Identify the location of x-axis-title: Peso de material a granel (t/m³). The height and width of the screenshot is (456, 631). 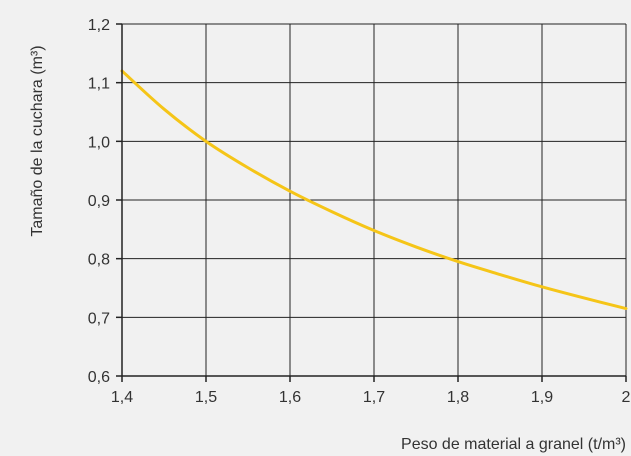
(513, 444).